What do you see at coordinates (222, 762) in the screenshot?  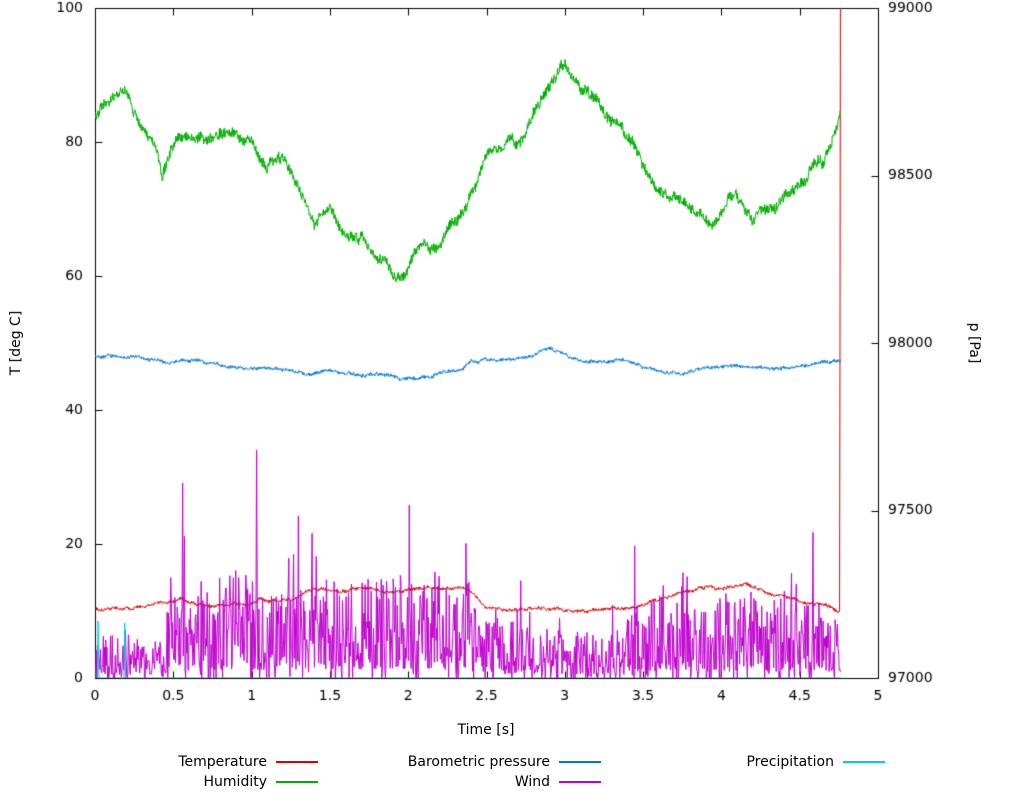 I see `legend-label-temperature: Temperature` at bounding box center [222, 762].